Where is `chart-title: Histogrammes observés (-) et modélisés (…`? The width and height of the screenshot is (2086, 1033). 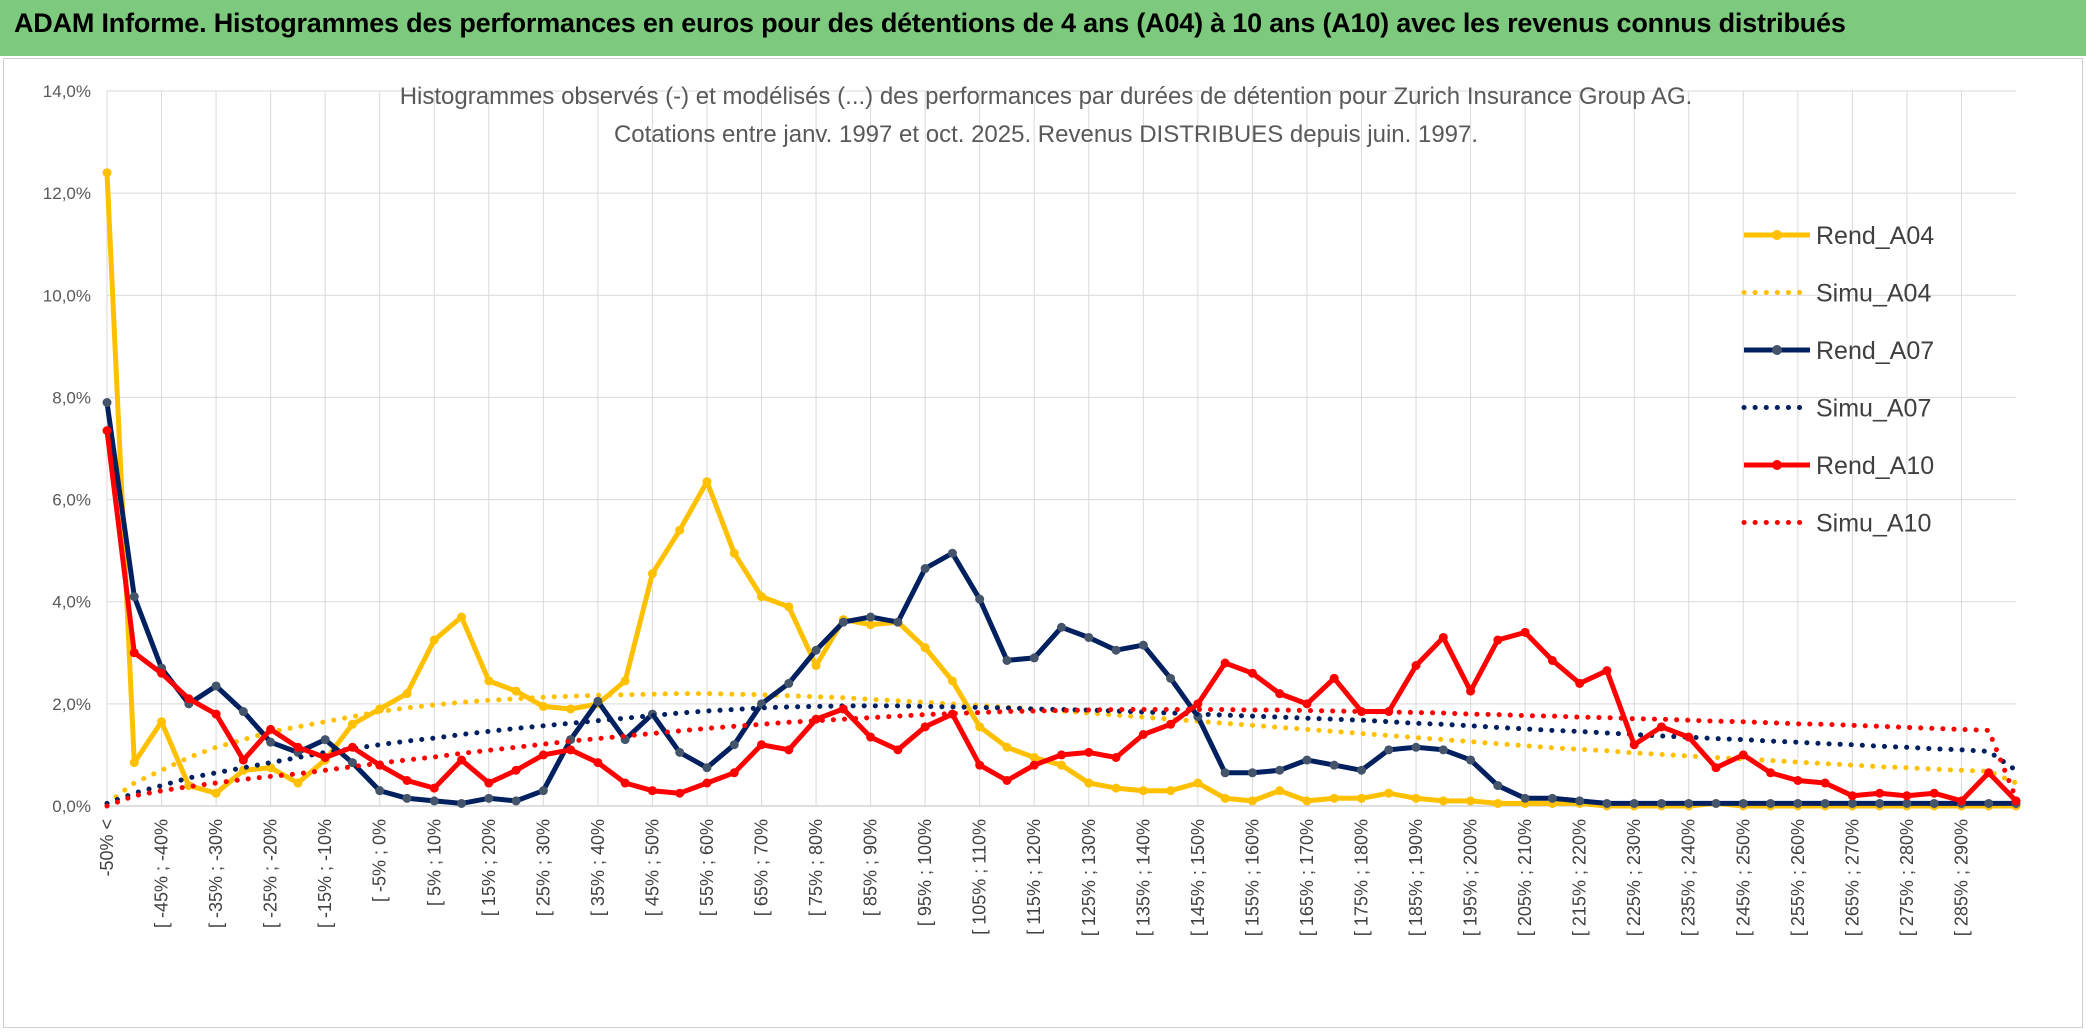 chart-title: Histogrammes observés (-) et modélisés (… is located at coordinates (1046, 96).